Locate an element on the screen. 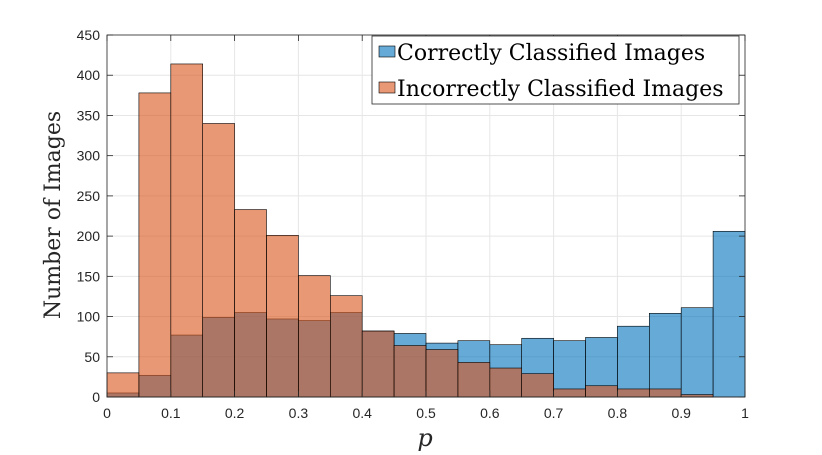  y-tick-label: 250 is located at coordinates (89, 196).